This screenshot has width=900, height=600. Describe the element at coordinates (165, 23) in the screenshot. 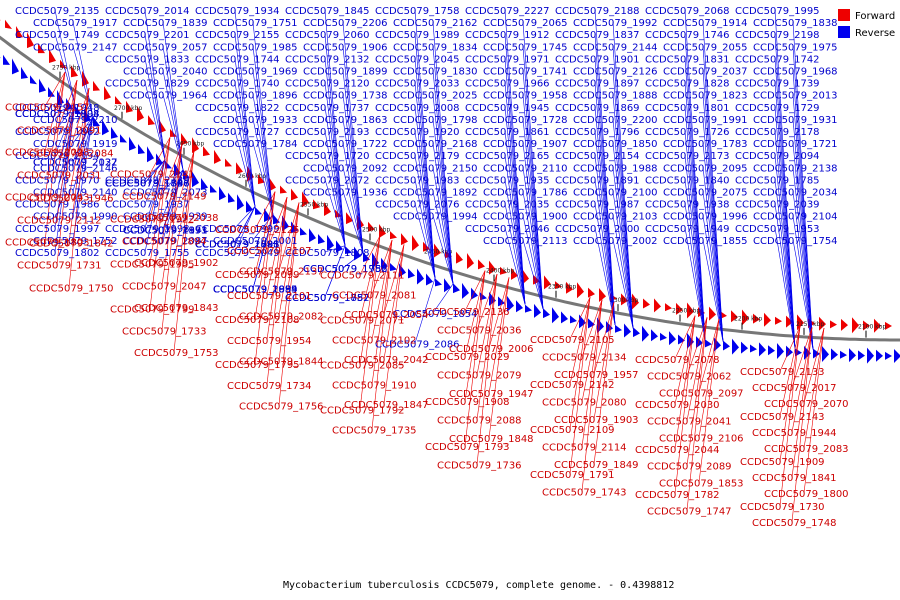

I see `reverse-gene-label: CCDC5079_1839` at that location.